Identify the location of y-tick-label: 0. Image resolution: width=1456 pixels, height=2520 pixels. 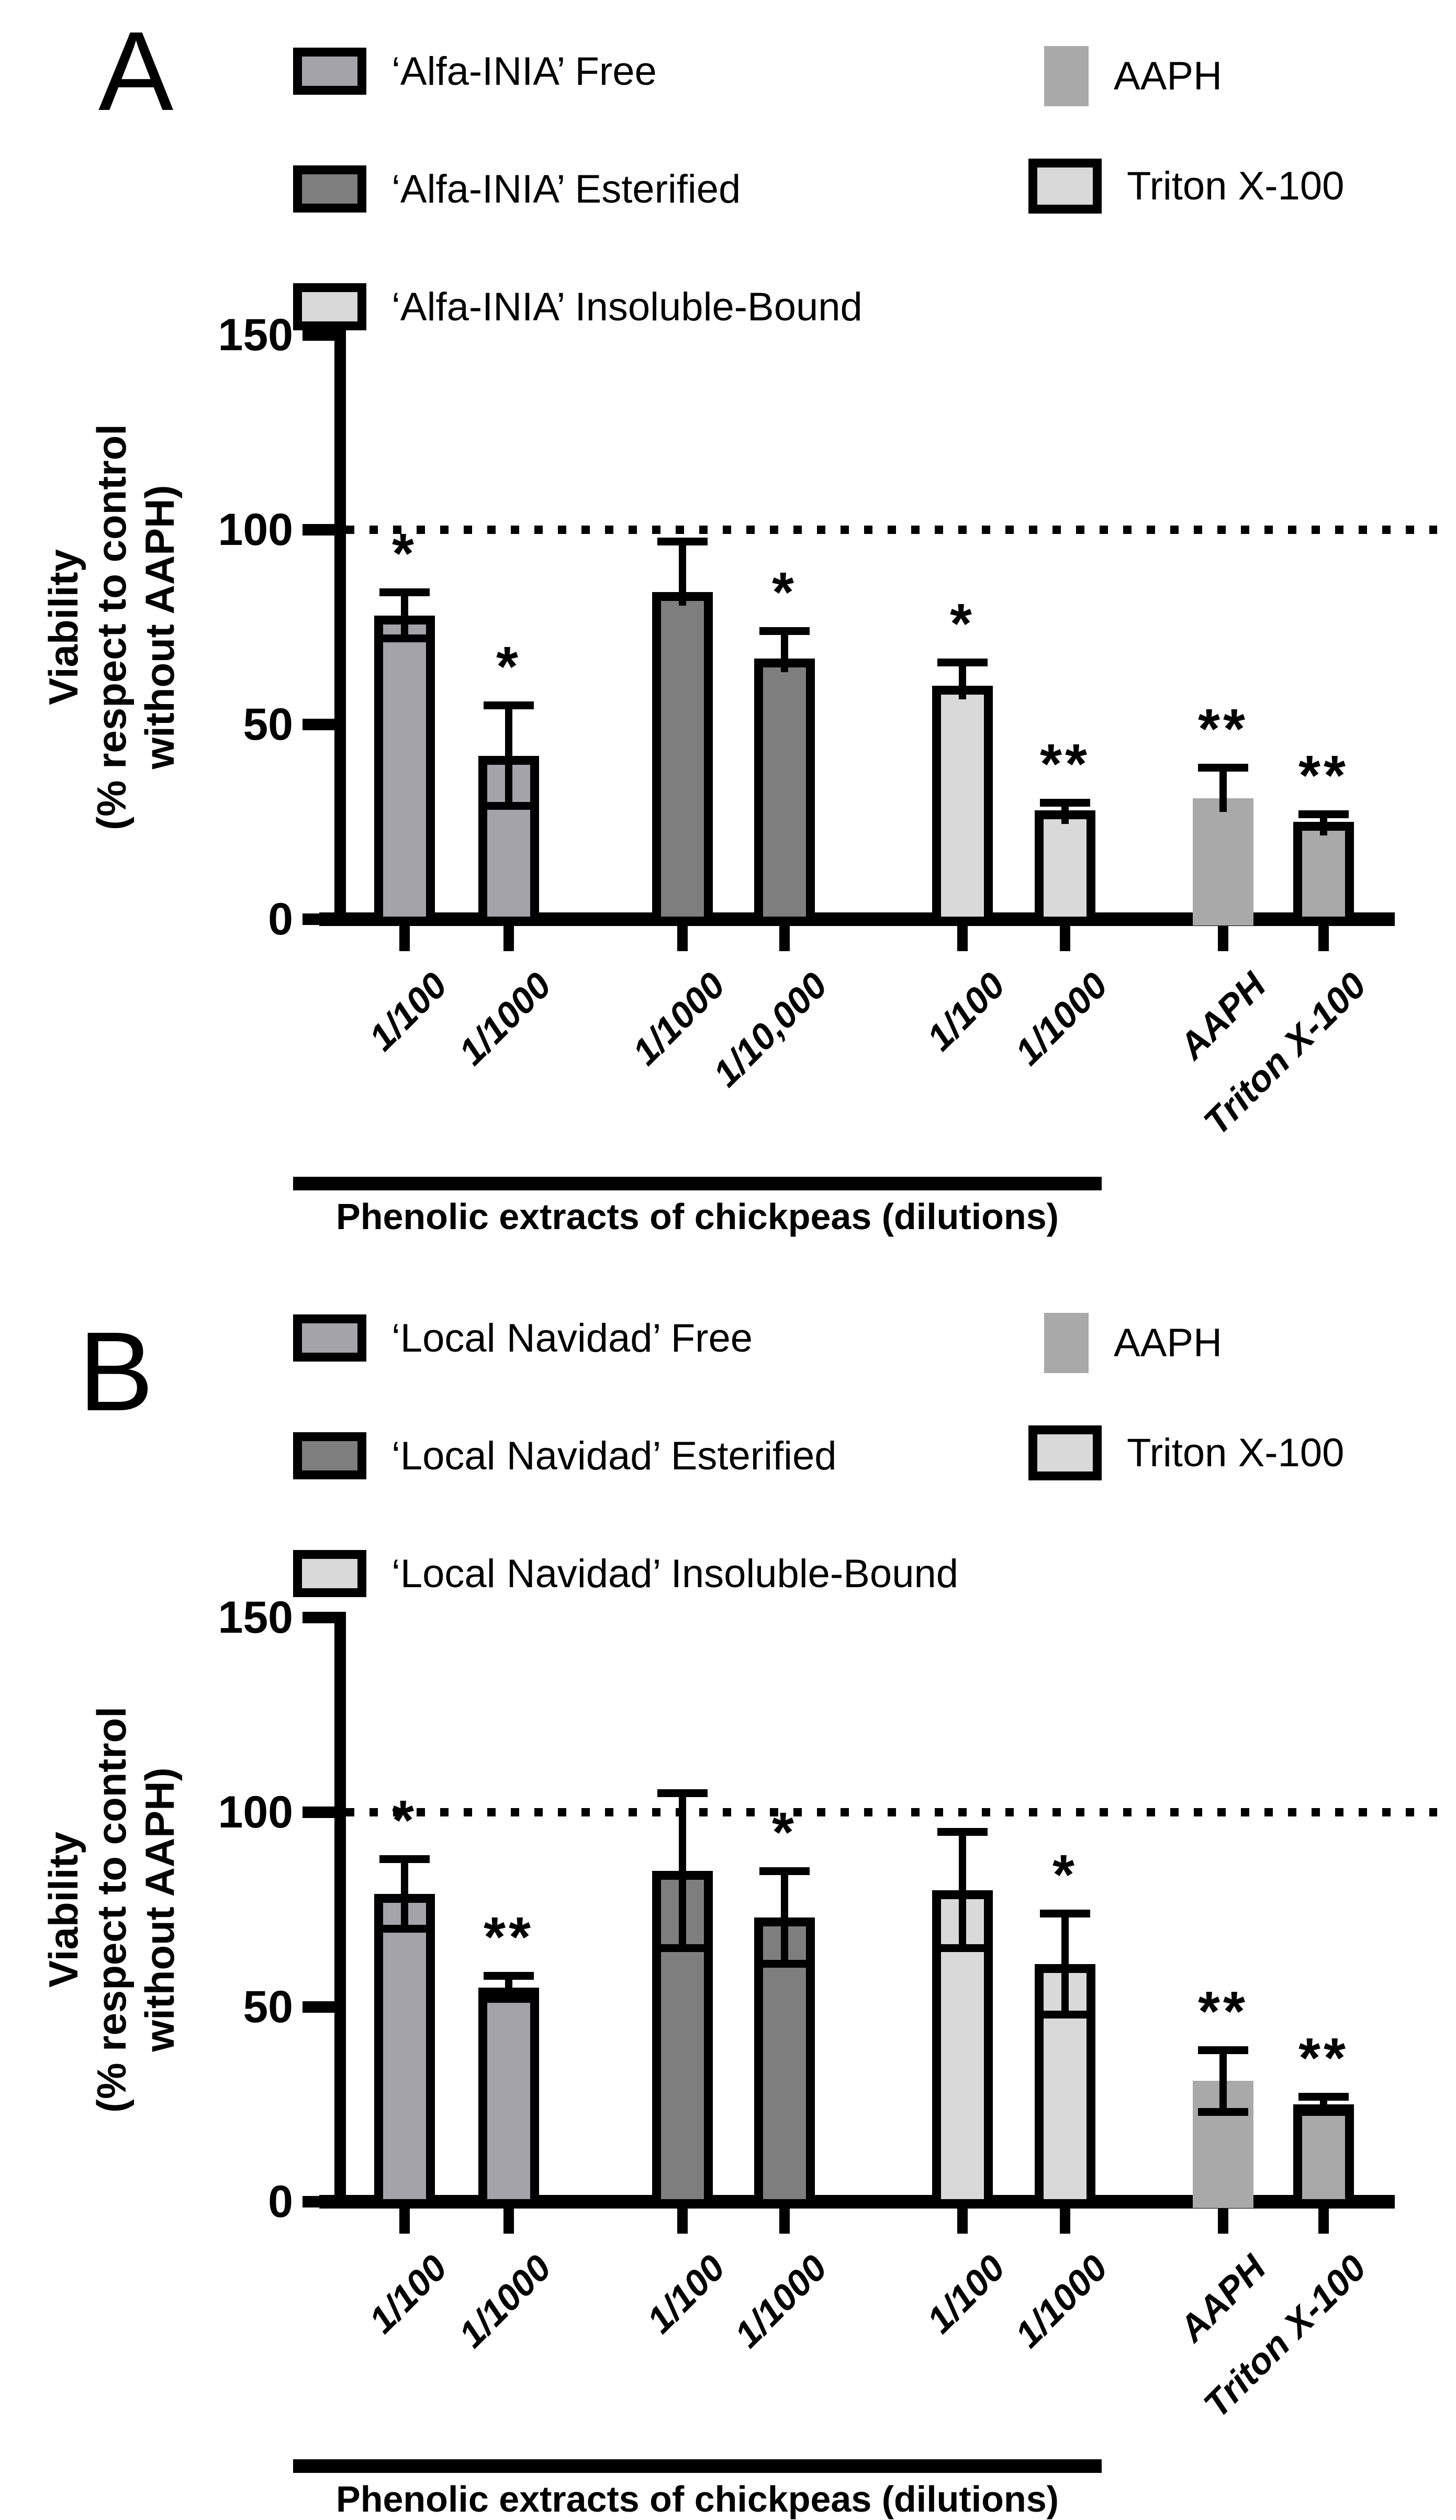
(280, 2202).